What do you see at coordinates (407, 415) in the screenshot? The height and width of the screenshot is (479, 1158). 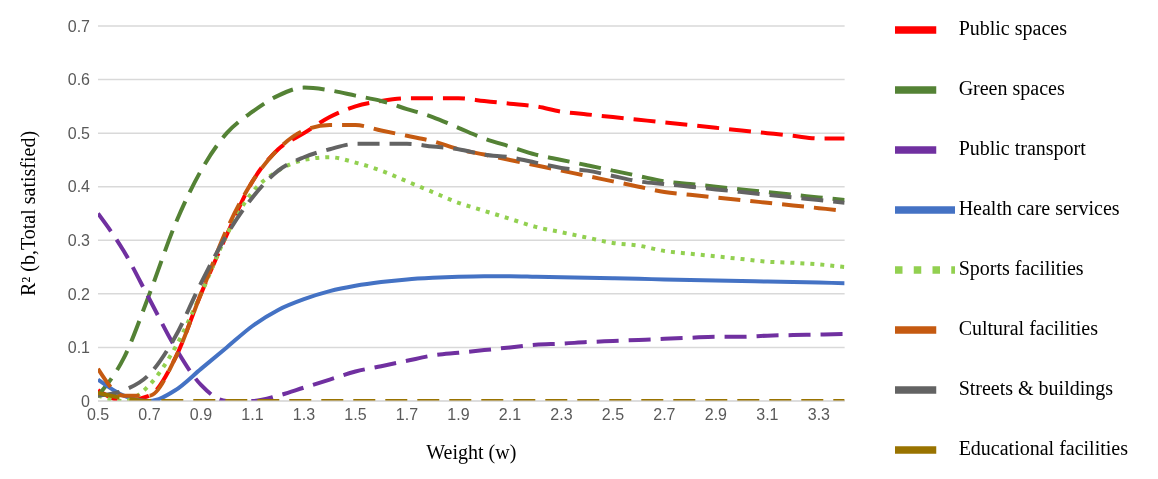 I see `x-tick-label: 1.7` at bounding box center [407, 415].